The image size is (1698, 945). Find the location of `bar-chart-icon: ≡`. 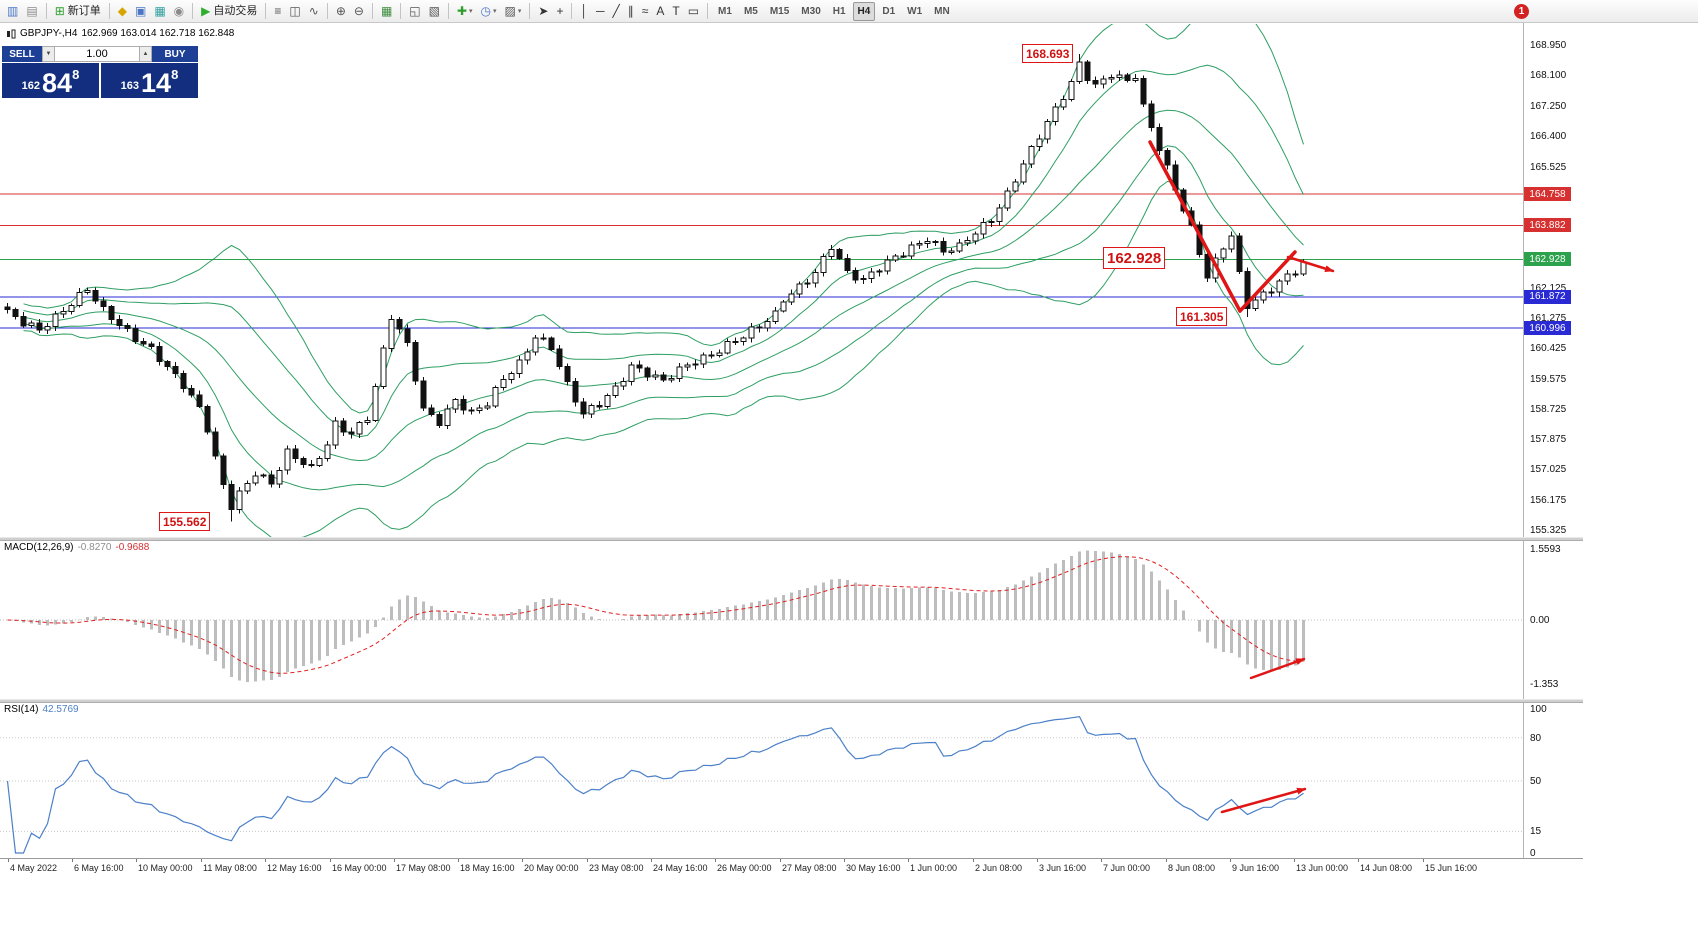

bar-chart-icon: ≡ is located at coordinates (277, 11).